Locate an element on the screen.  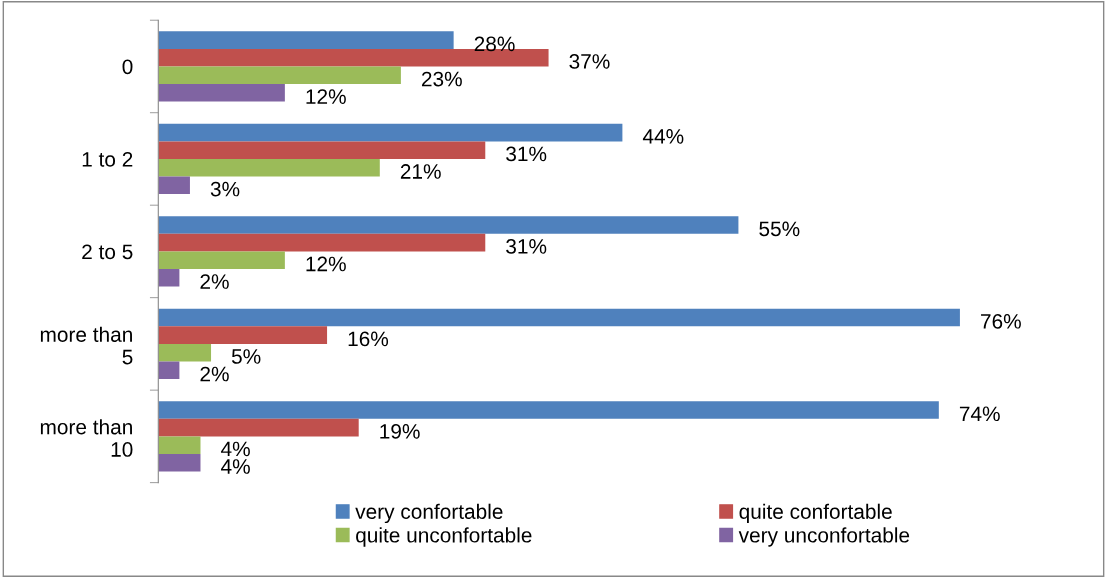
data-label: 5% is located at coordinates (246, 356).